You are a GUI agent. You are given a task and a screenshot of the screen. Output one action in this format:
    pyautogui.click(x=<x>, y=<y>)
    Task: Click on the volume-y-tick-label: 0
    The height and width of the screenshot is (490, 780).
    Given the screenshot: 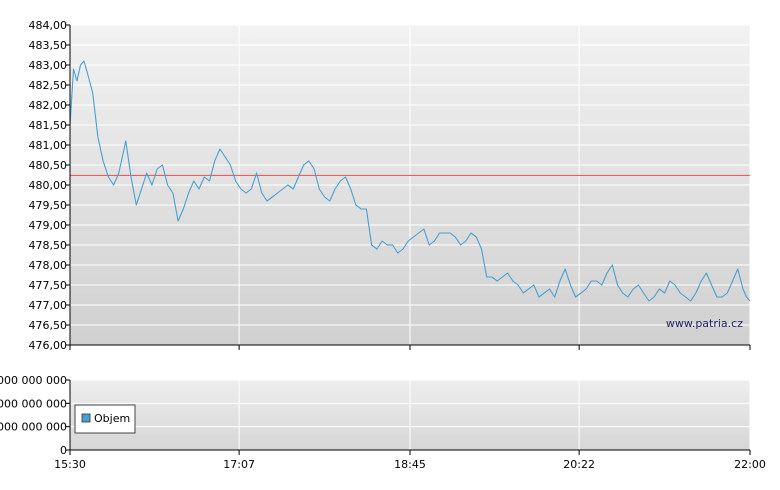 What is the action you would take?
    pyautogui.click(x=63, y=450)
    